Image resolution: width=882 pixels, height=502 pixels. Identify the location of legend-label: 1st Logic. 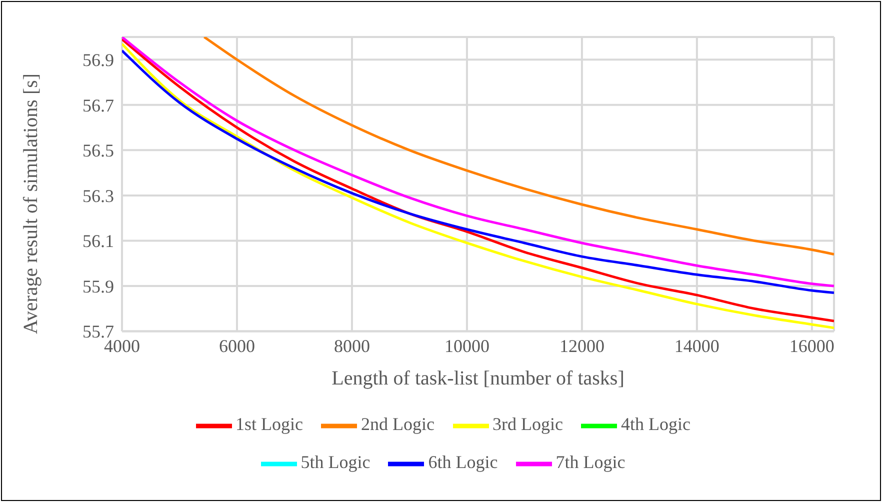
(269, 424).